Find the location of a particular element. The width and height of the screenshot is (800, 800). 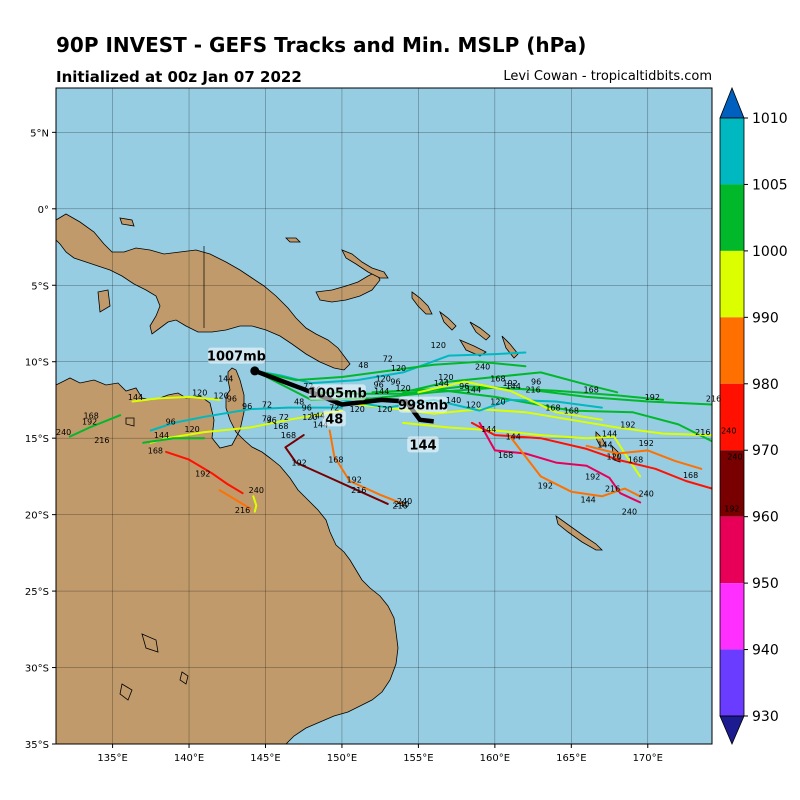

lon-tick-label: 145°E is located at coordinates (265, 758).